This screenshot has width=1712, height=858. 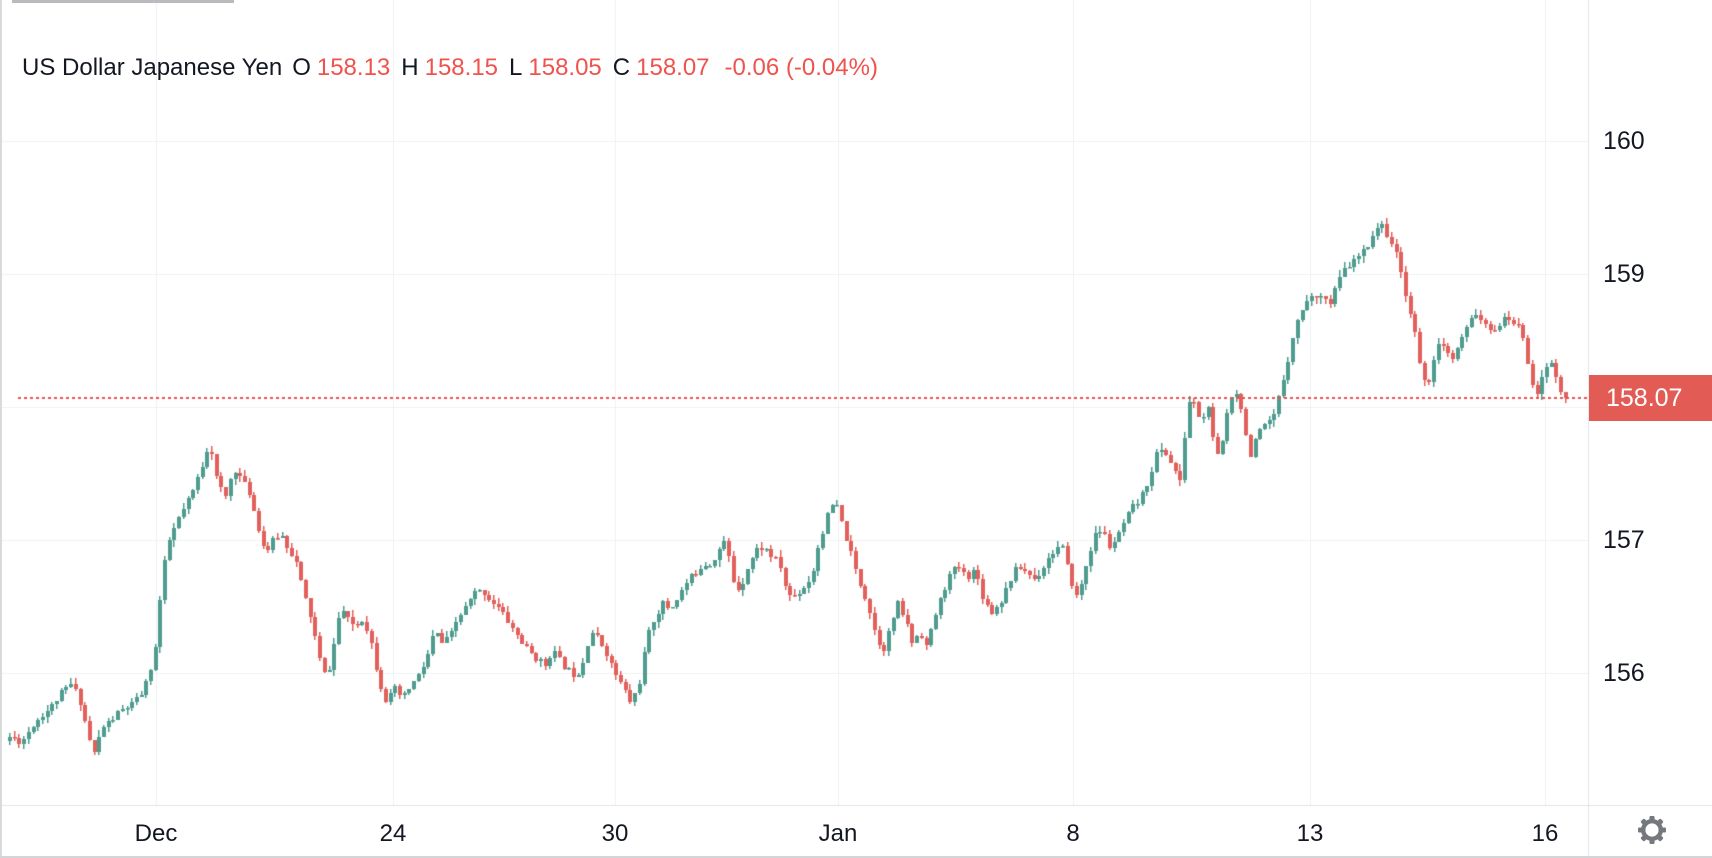 What do you see at coordinates (410, 67) in the screenshot?
I see `high-label: H` at bounding box center [410, 67].